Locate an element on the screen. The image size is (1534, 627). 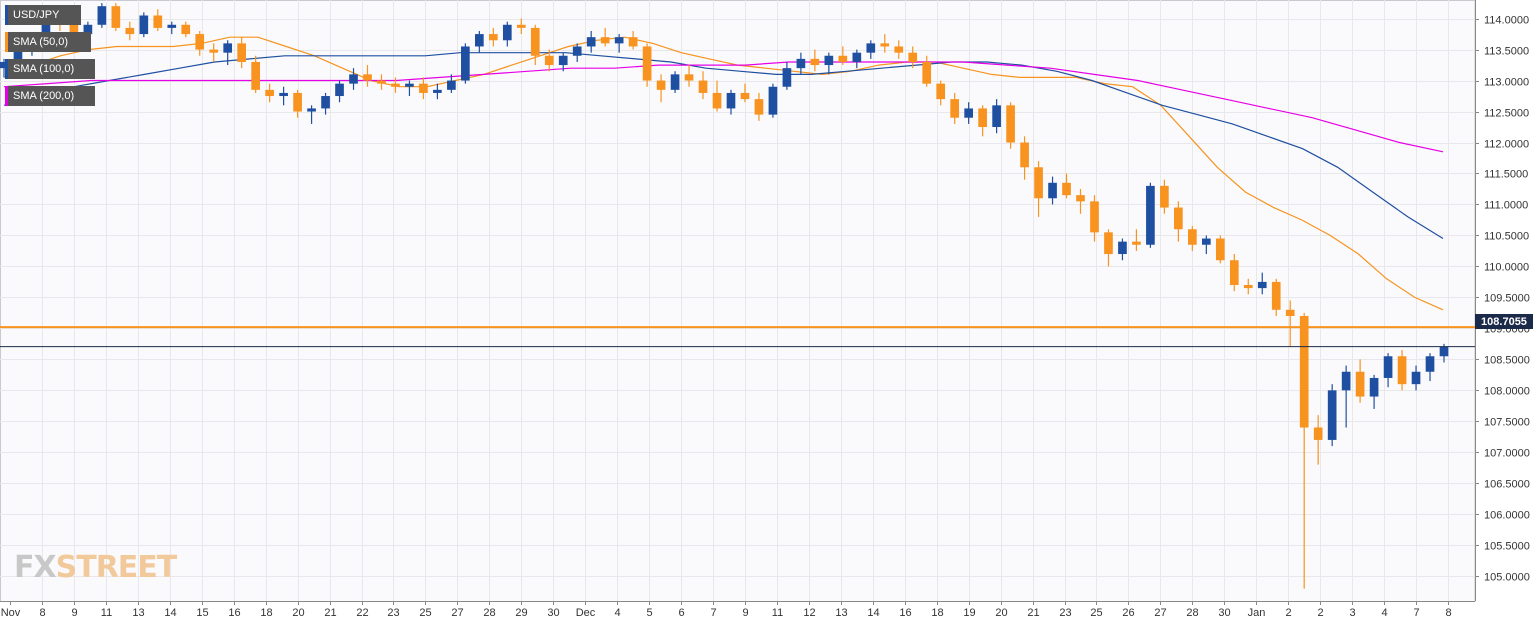
y-tick-label: 111.5000 is located at coordinates (1506, 175).